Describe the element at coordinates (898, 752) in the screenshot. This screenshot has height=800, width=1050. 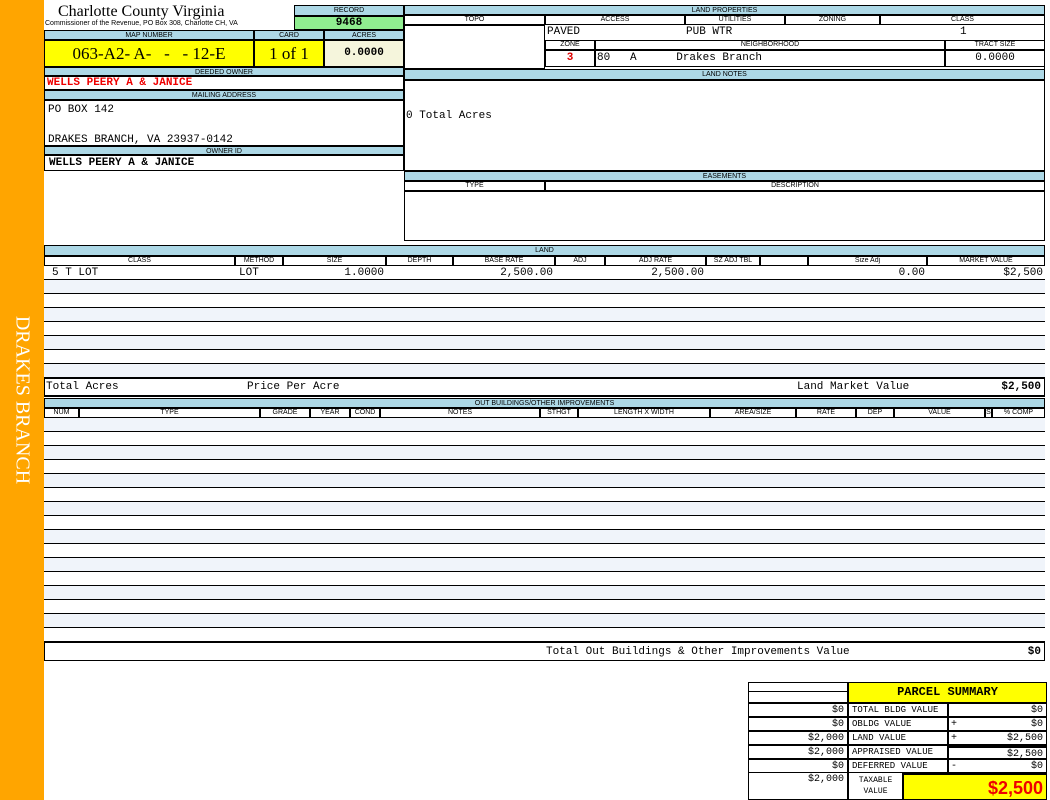
I see `summary-label: APPRAISED VALUE` at that location.